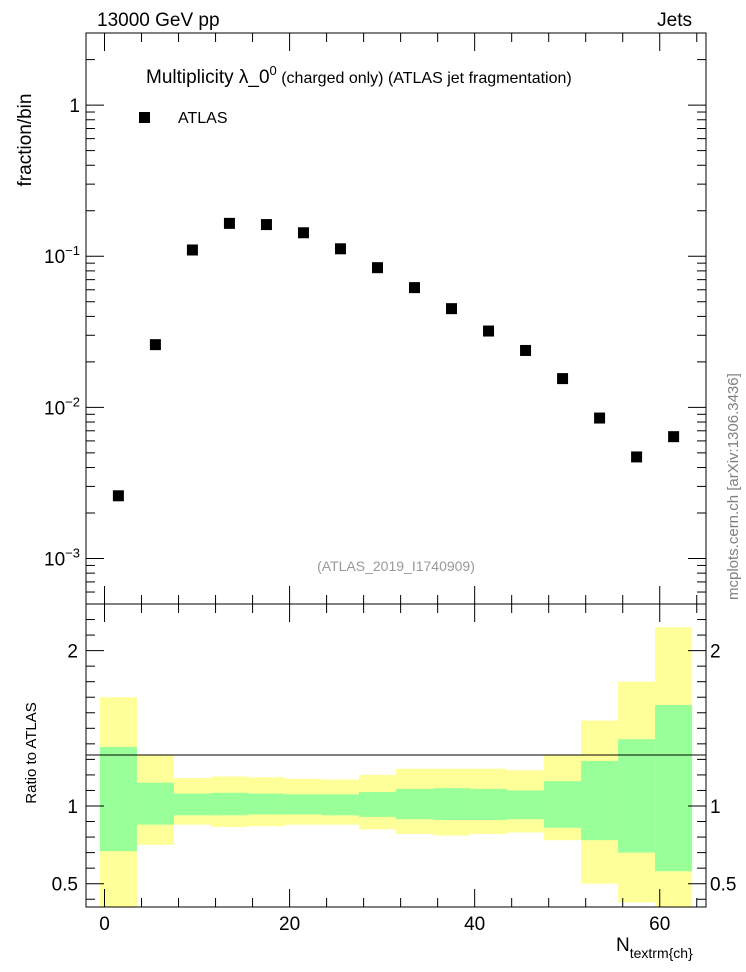  I want to click on ratio-y-axis-label: Ratio to ATLAS, so click(31, 752).